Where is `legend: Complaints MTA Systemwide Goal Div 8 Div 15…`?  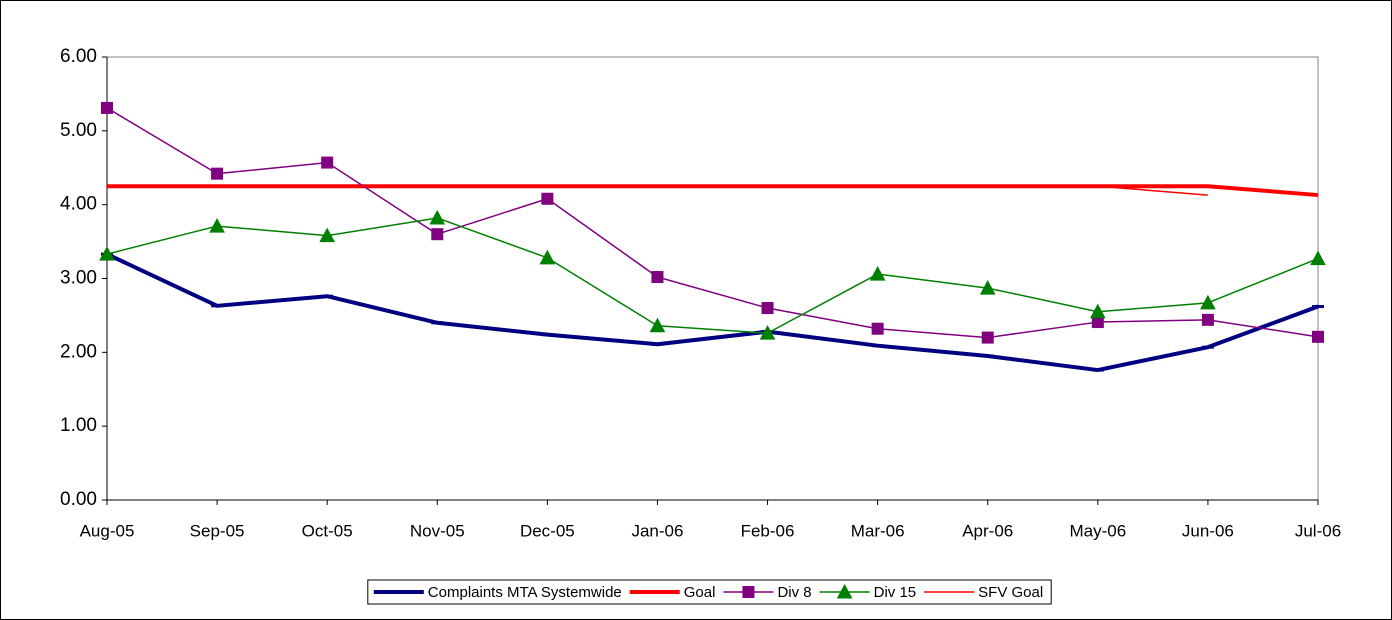 legend: Complaints MTA Systemwide Goal Div 8 Div 15… is located at coordinates (709, 592).